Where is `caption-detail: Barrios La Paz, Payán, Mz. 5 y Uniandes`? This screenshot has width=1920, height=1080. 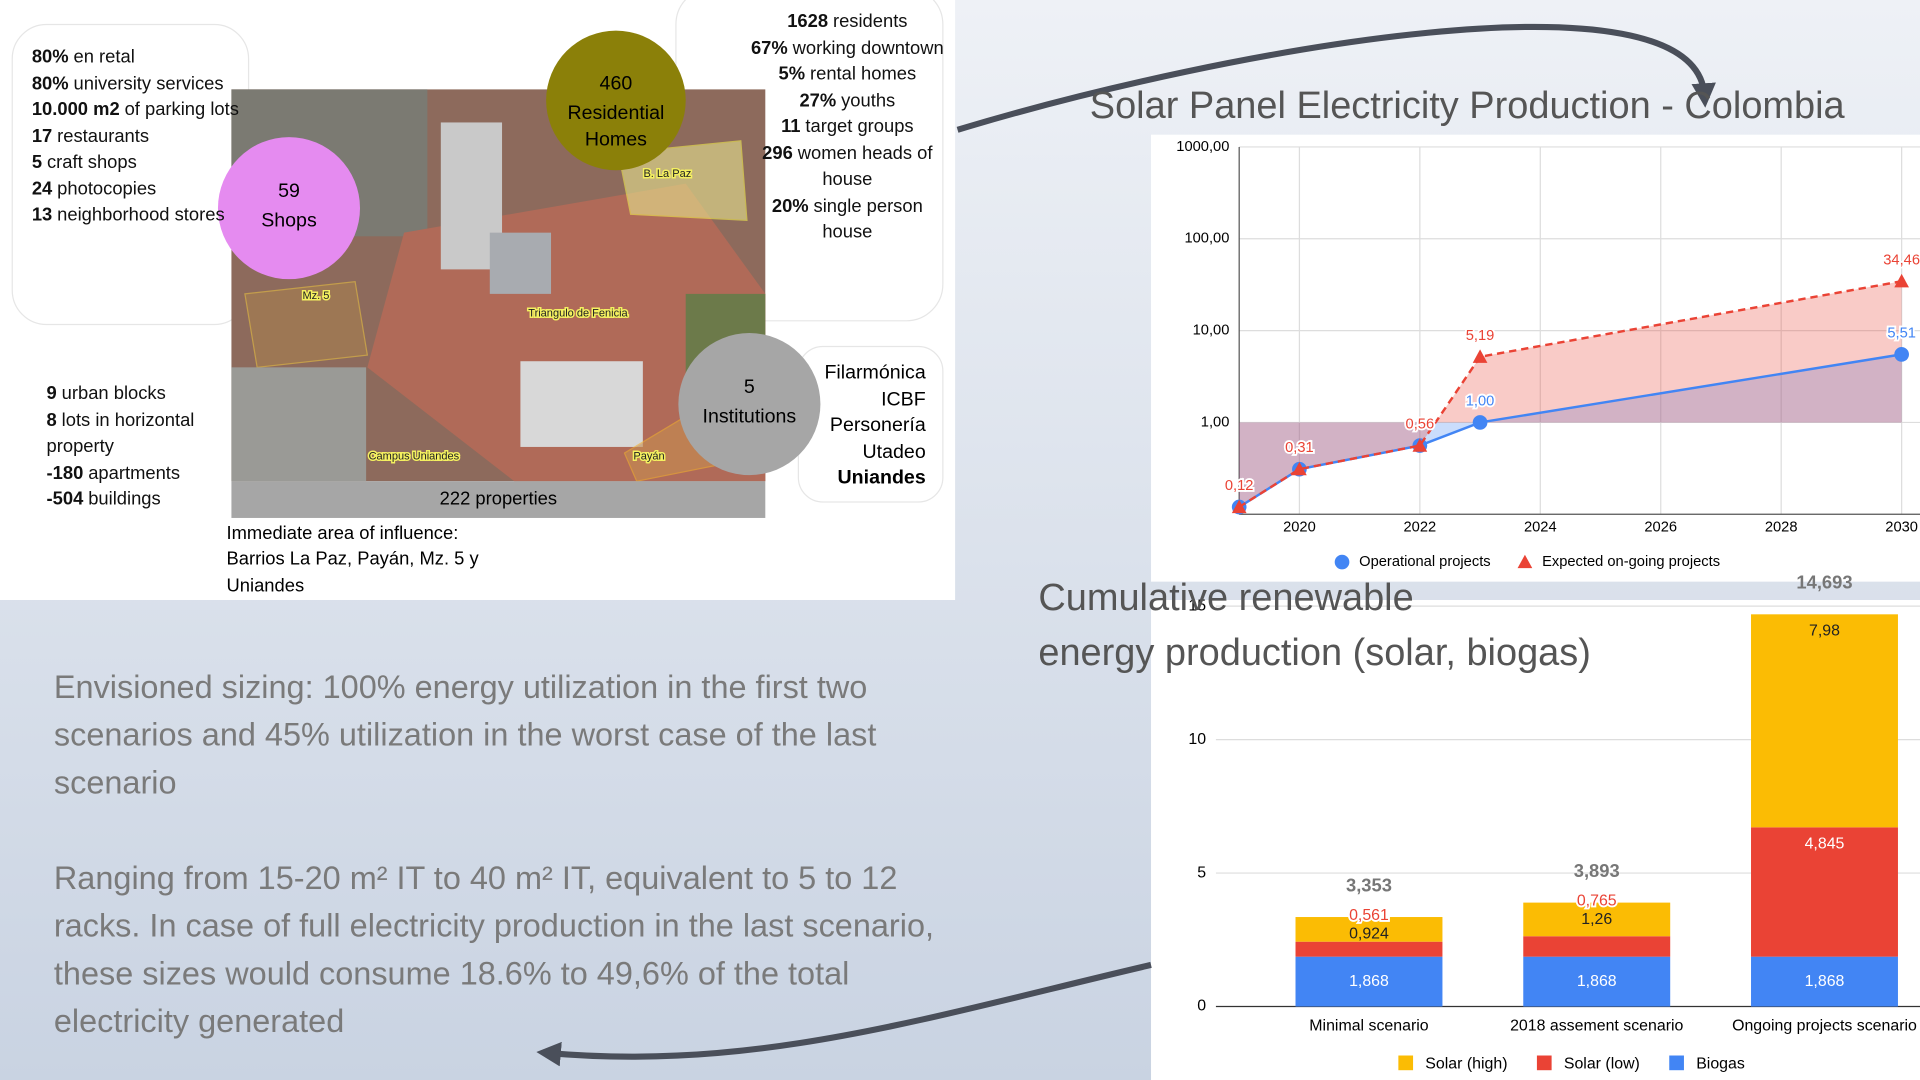 caption-detail: Barrios La Paz, Payán, Mz. 5 y Uniandes is located at coordinates (352, 572).